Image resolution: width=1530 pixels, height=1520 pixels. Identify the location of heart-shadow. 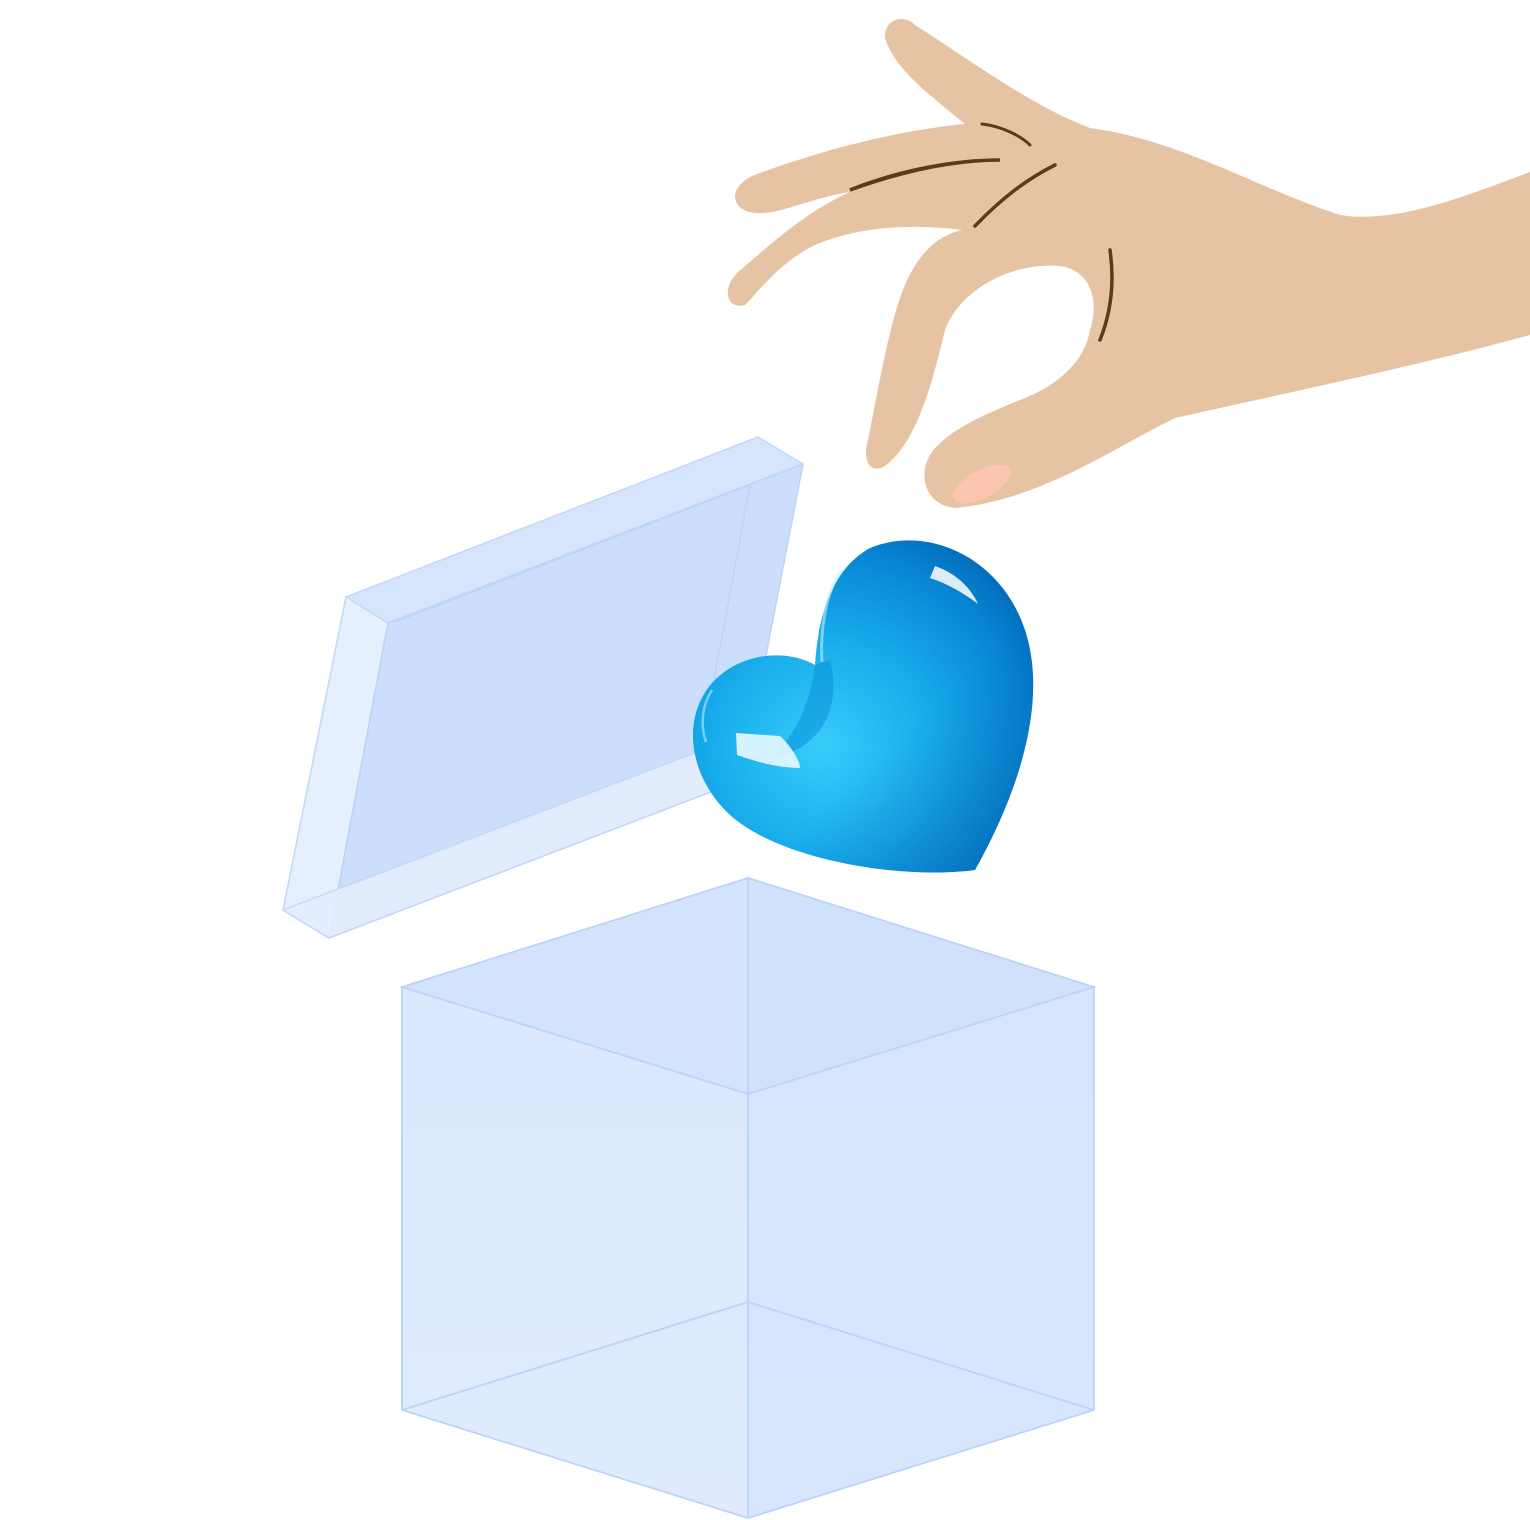
(863, 706).